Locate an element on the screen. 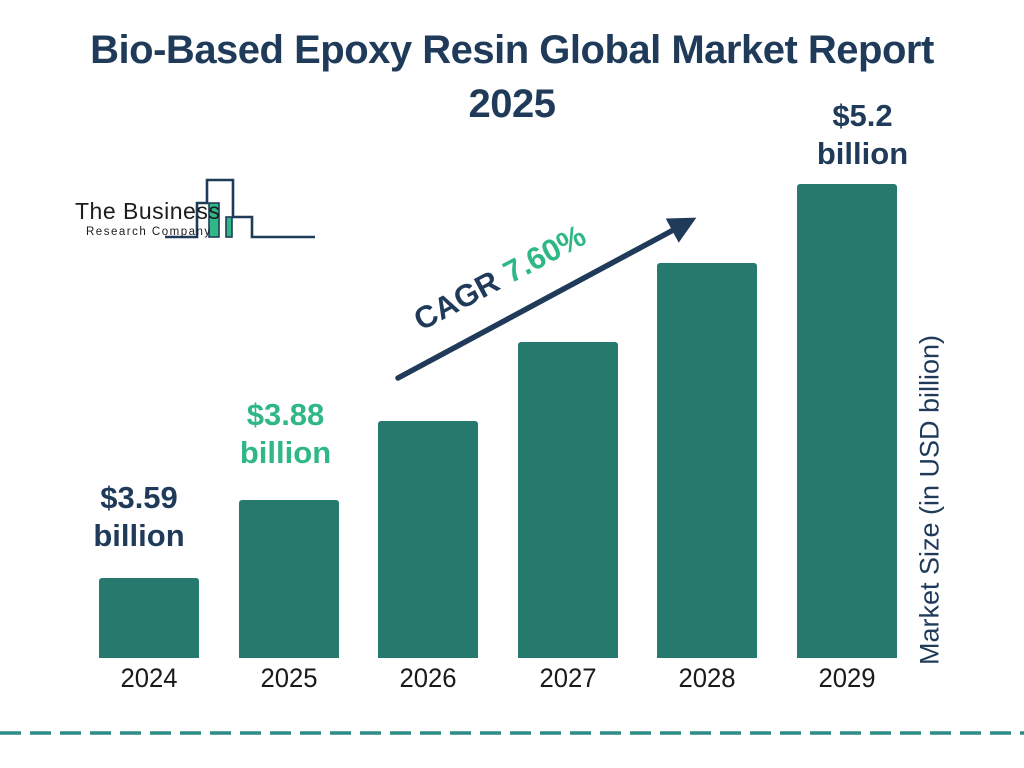 Image resolution: width=1024 pixels, height=768 pixels. y-axis-label: Market Size (in USD billion) is located at coordinates (929, 500).